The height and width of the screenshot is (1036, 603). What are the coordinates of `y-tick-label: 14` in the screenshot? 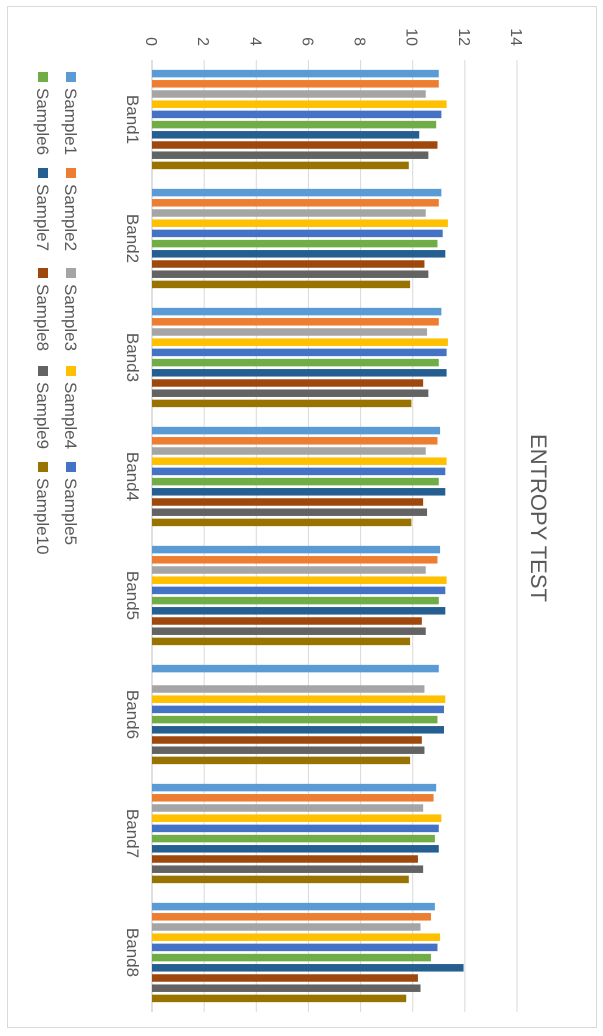 It's located at (515, 37).